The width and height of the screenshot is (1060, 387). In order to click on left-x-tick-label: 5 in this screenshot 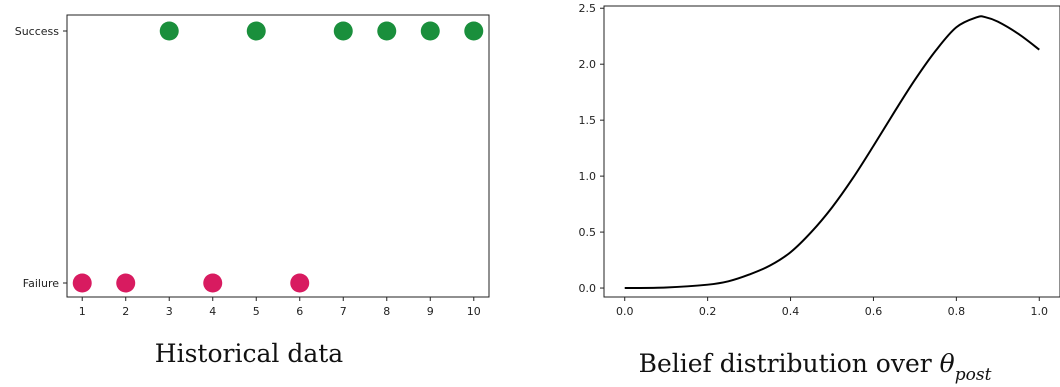, I will do `click(256, 311)`.